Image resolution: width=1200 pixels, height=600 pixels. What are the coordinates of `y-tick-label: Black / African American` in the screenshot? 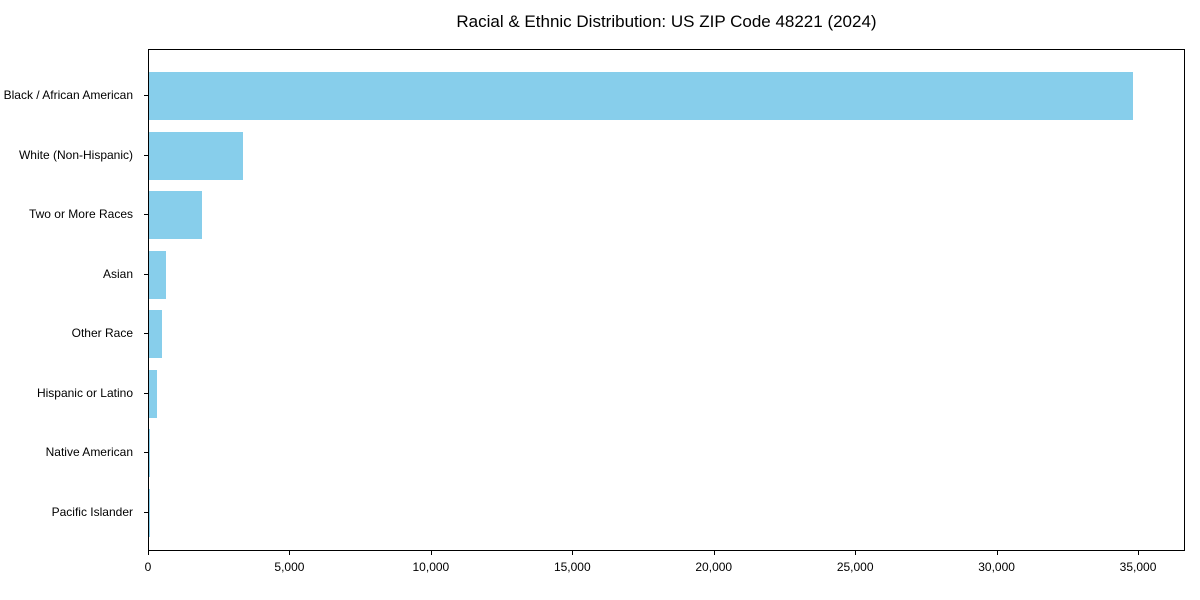 It's located at (68, 95).